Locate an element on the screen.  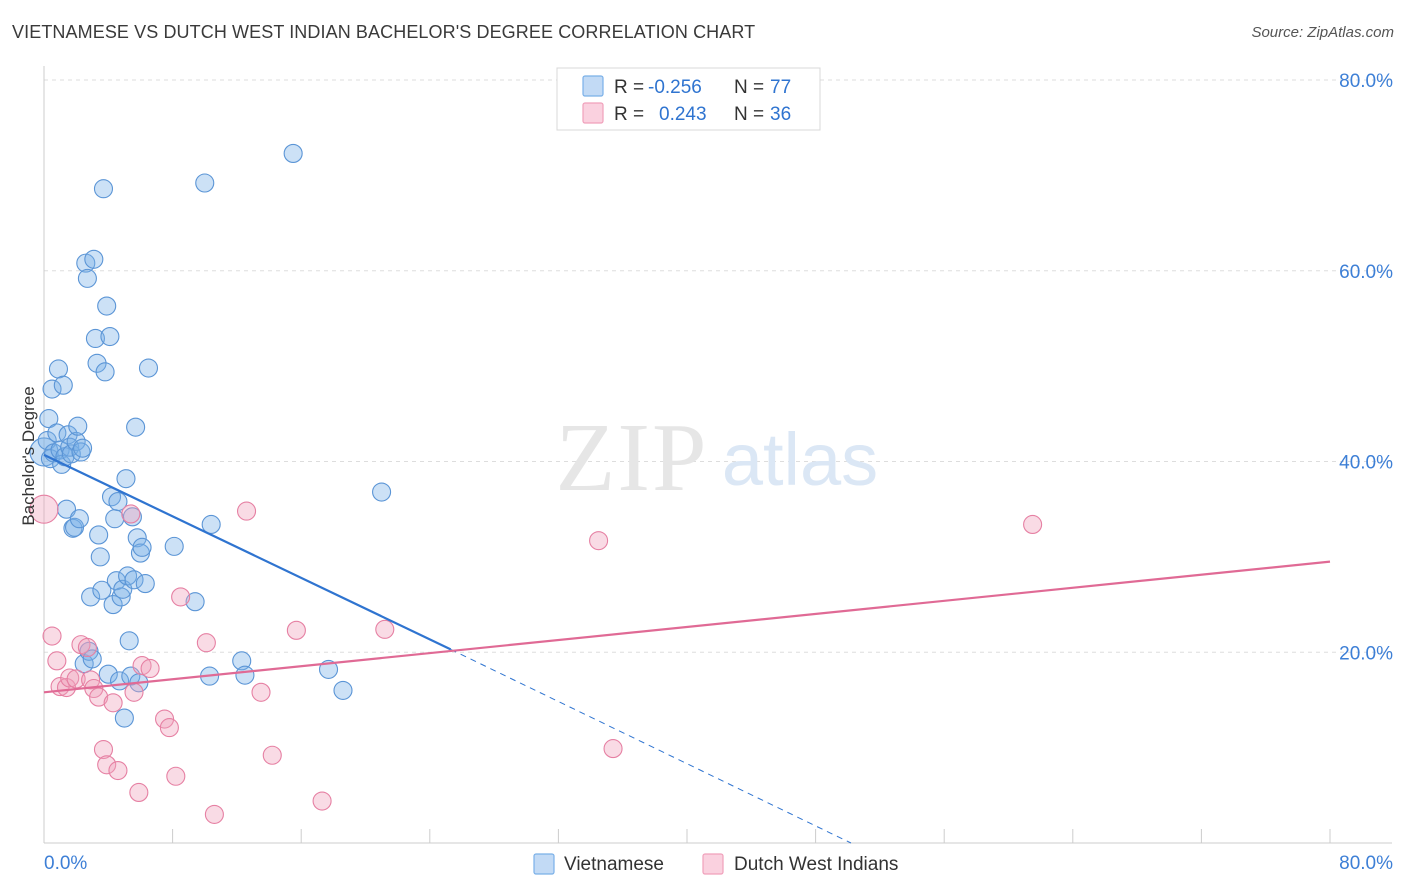
series-legend-label-dutch-west-indians: Dutch West Indians is located at coordinates (816, 864).